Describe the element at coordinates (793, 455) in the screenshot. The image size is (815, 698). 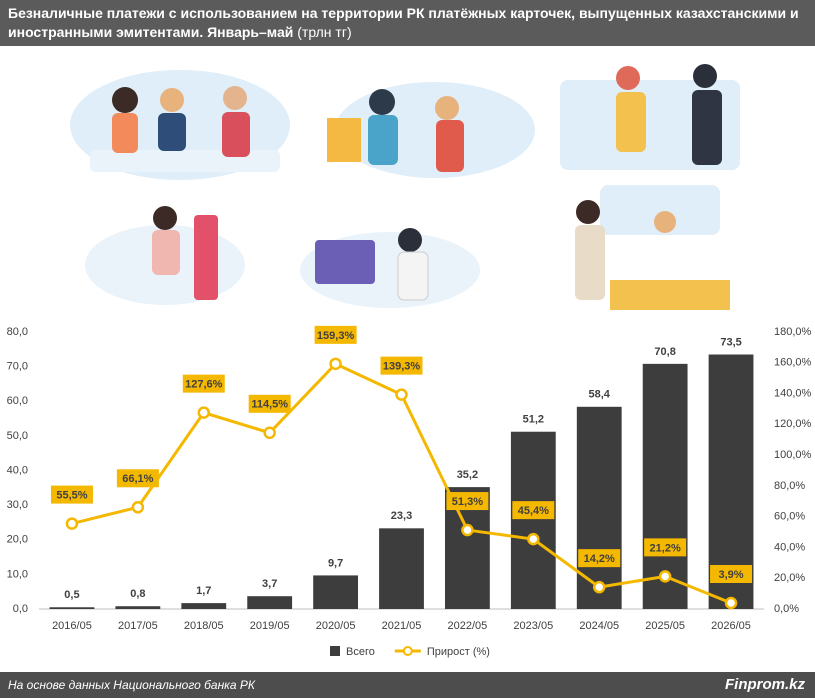
I see `y2-tick-label: 100,0%` at that location.